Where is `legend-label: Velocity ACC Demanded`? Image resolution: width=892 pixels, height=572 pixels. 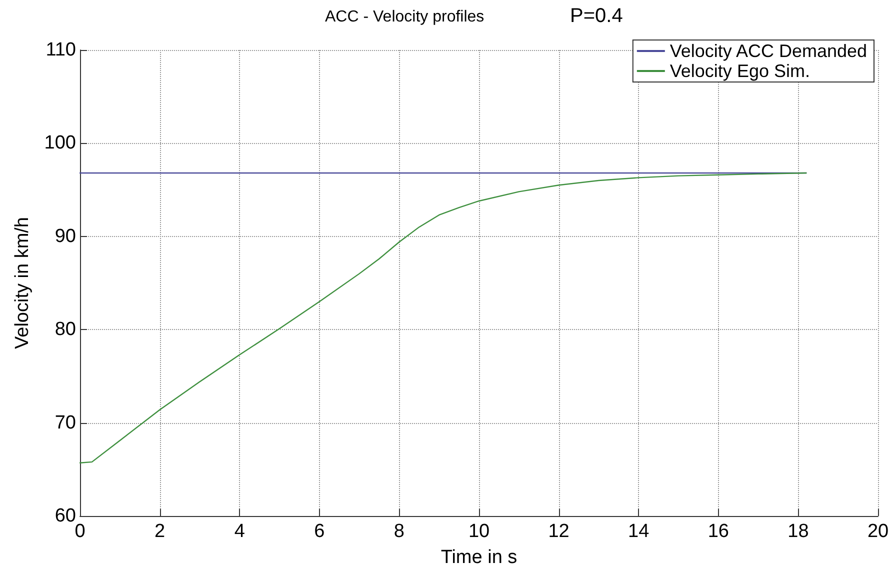 legend-label: Velocity ACC Demanded is located at coordinates (769, 51).